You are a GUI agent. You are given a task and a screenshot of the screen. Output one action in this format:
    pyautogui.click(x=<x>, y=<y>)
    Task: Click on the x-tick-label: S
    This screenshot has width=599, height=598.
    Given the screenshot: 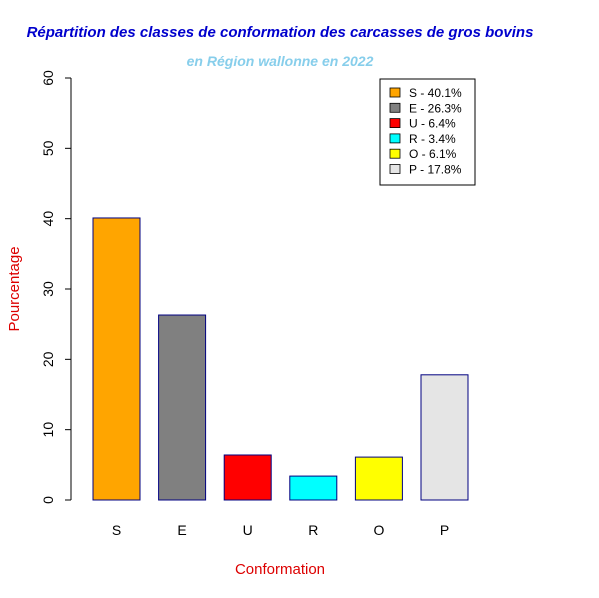 What is the action you would take?
    pyautogui.click(x=116, y=530)
    